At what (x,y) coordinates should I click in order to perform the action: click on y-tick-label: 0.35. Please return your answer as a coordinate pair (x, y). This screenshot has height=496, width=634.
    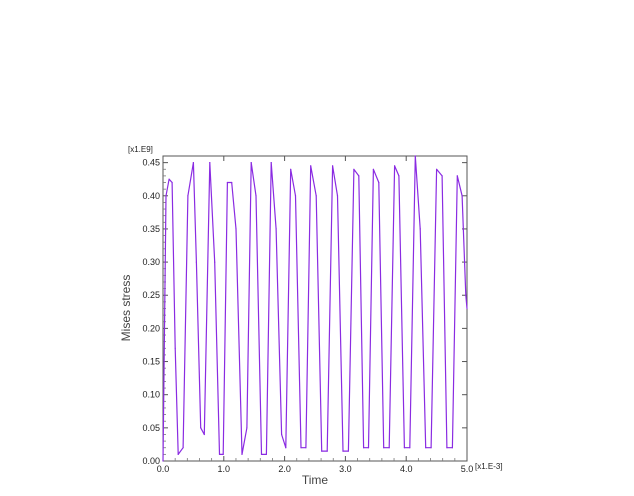
    Looking at the image, I should click on (151, 229).